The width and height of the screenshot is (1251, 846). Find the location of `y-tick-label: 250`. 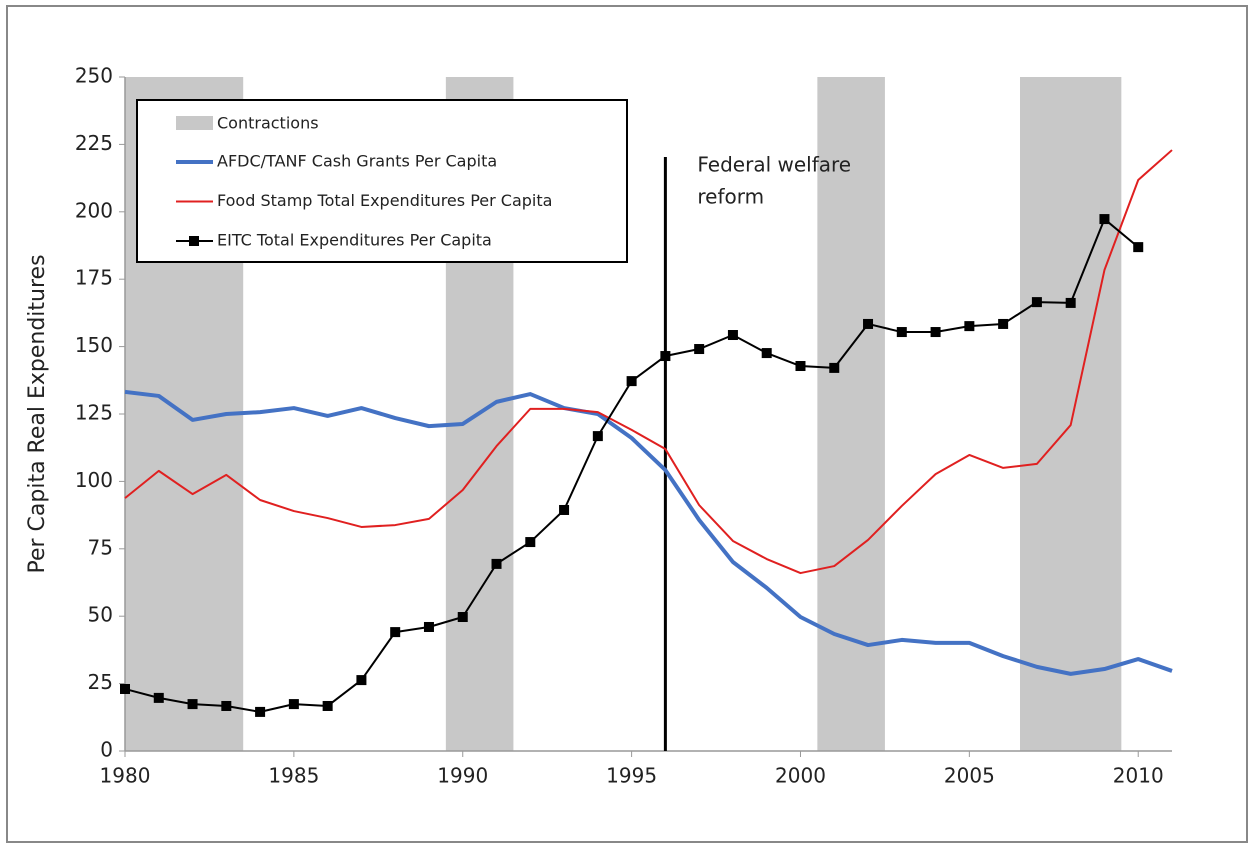

y-tick-label: 250 is located at coordinates (94, 76).